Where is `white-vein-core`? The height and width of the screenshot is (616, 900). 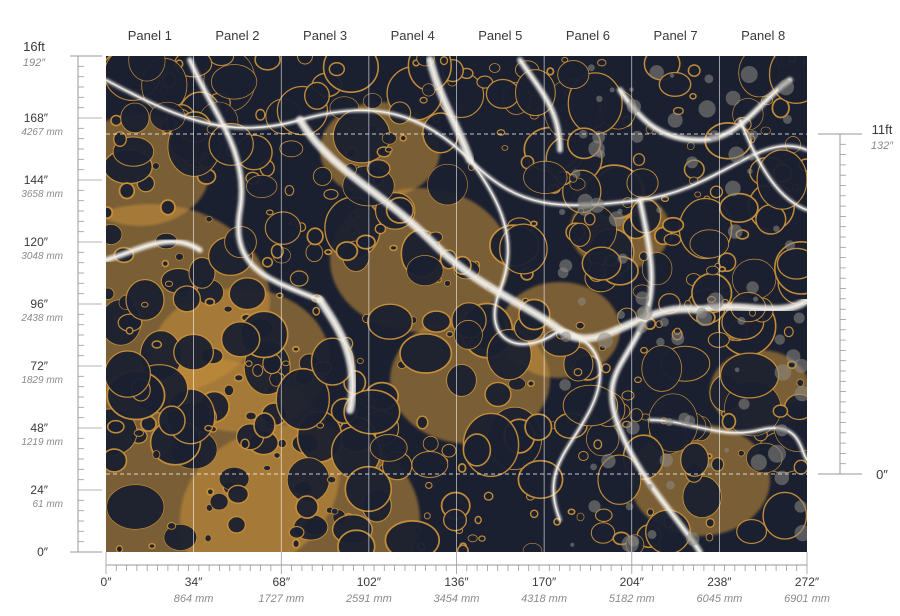
white-vein-core is located at coordinates (773, 165).